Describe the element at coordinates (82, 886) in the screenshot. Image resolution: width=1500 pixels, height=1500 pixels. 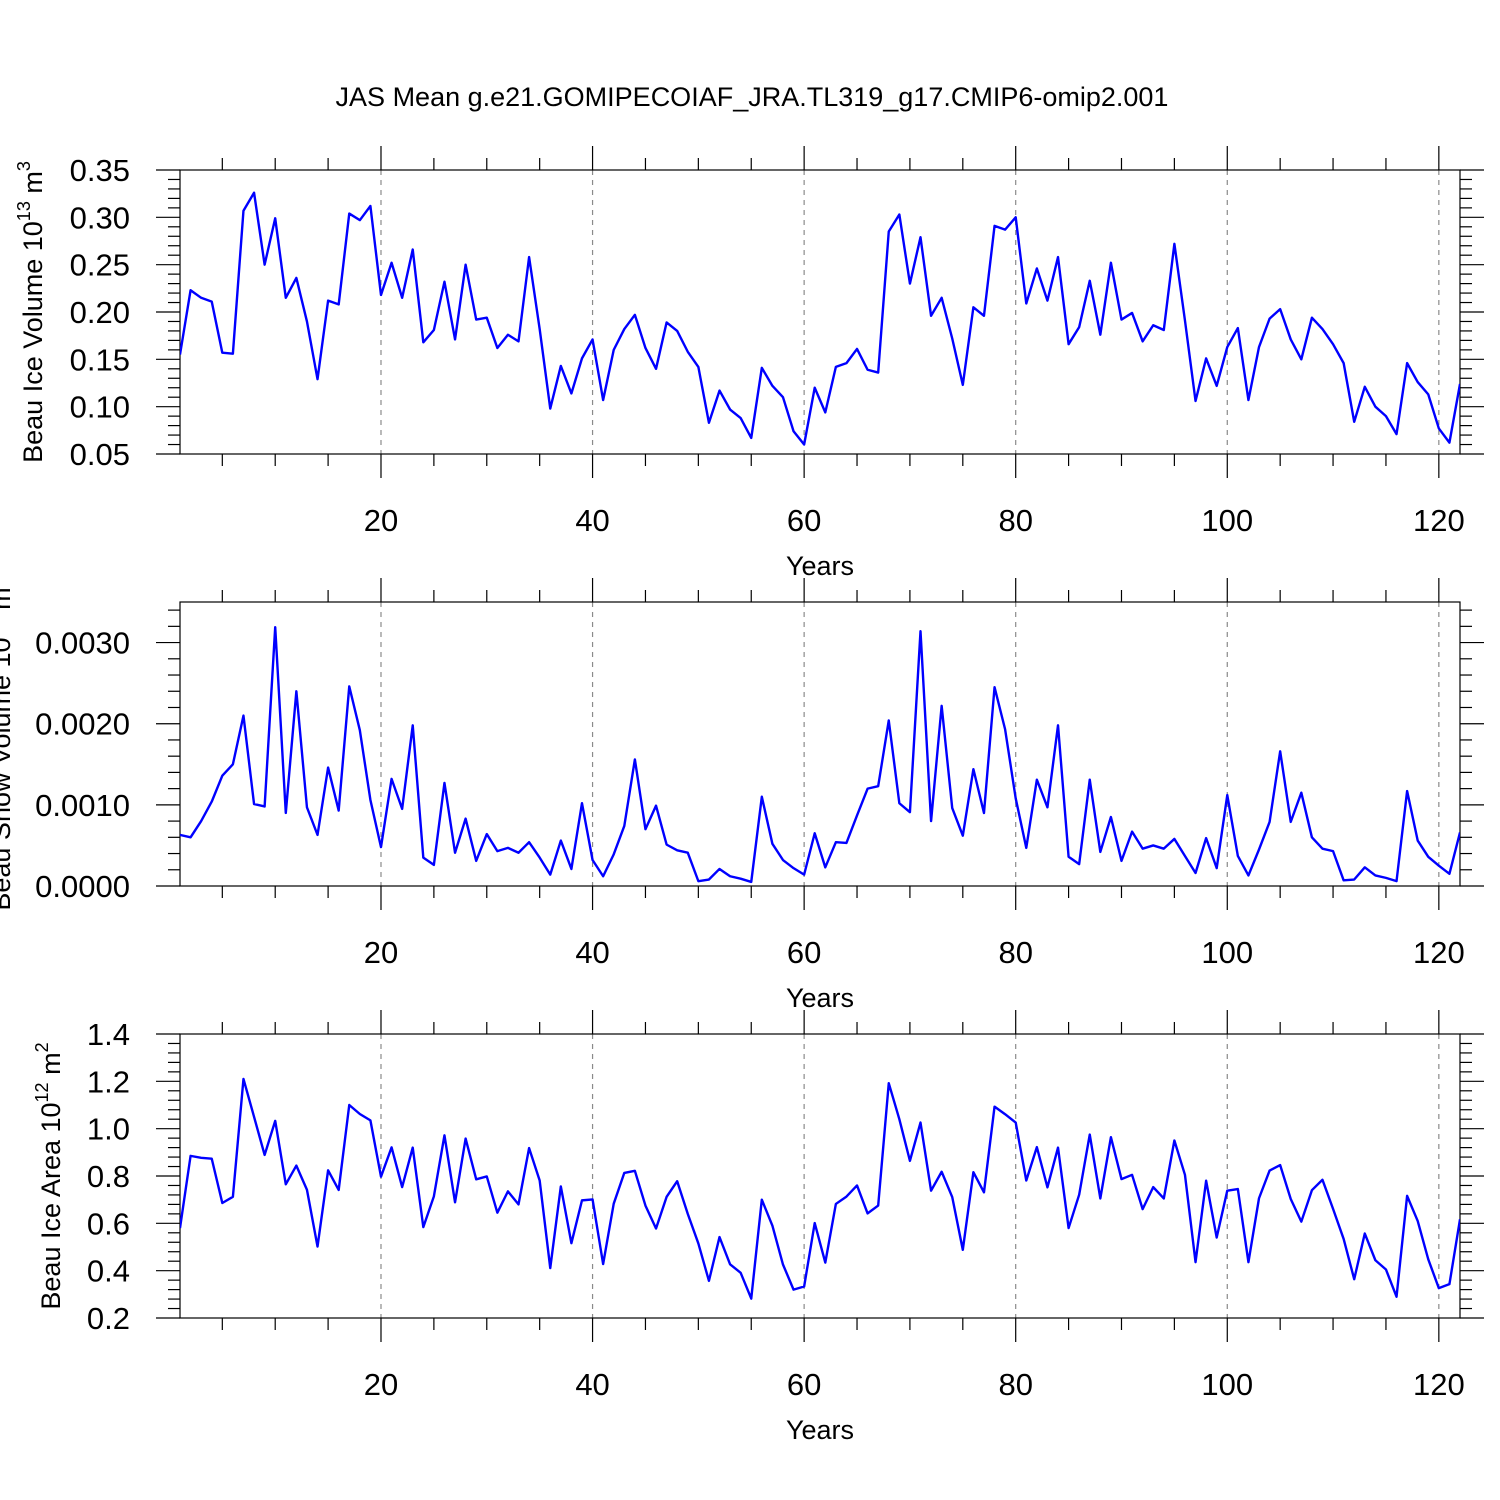
I see `y-tick-label: 0.0000` at that location.